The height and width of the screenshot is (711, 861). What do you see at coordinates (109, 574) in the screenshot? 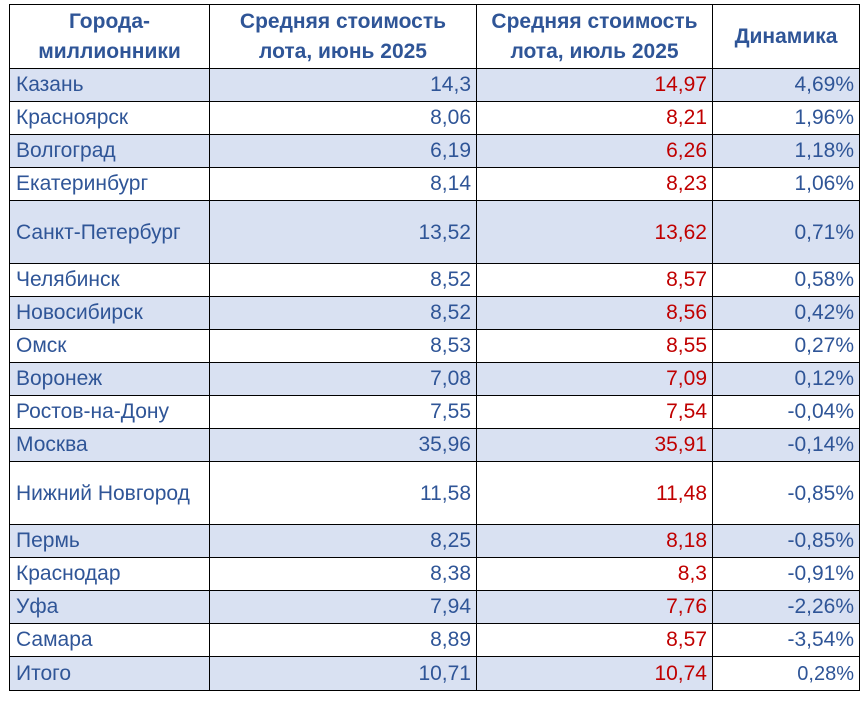
I see `city-cell: Краснодар` at bounding box center [109, 574].